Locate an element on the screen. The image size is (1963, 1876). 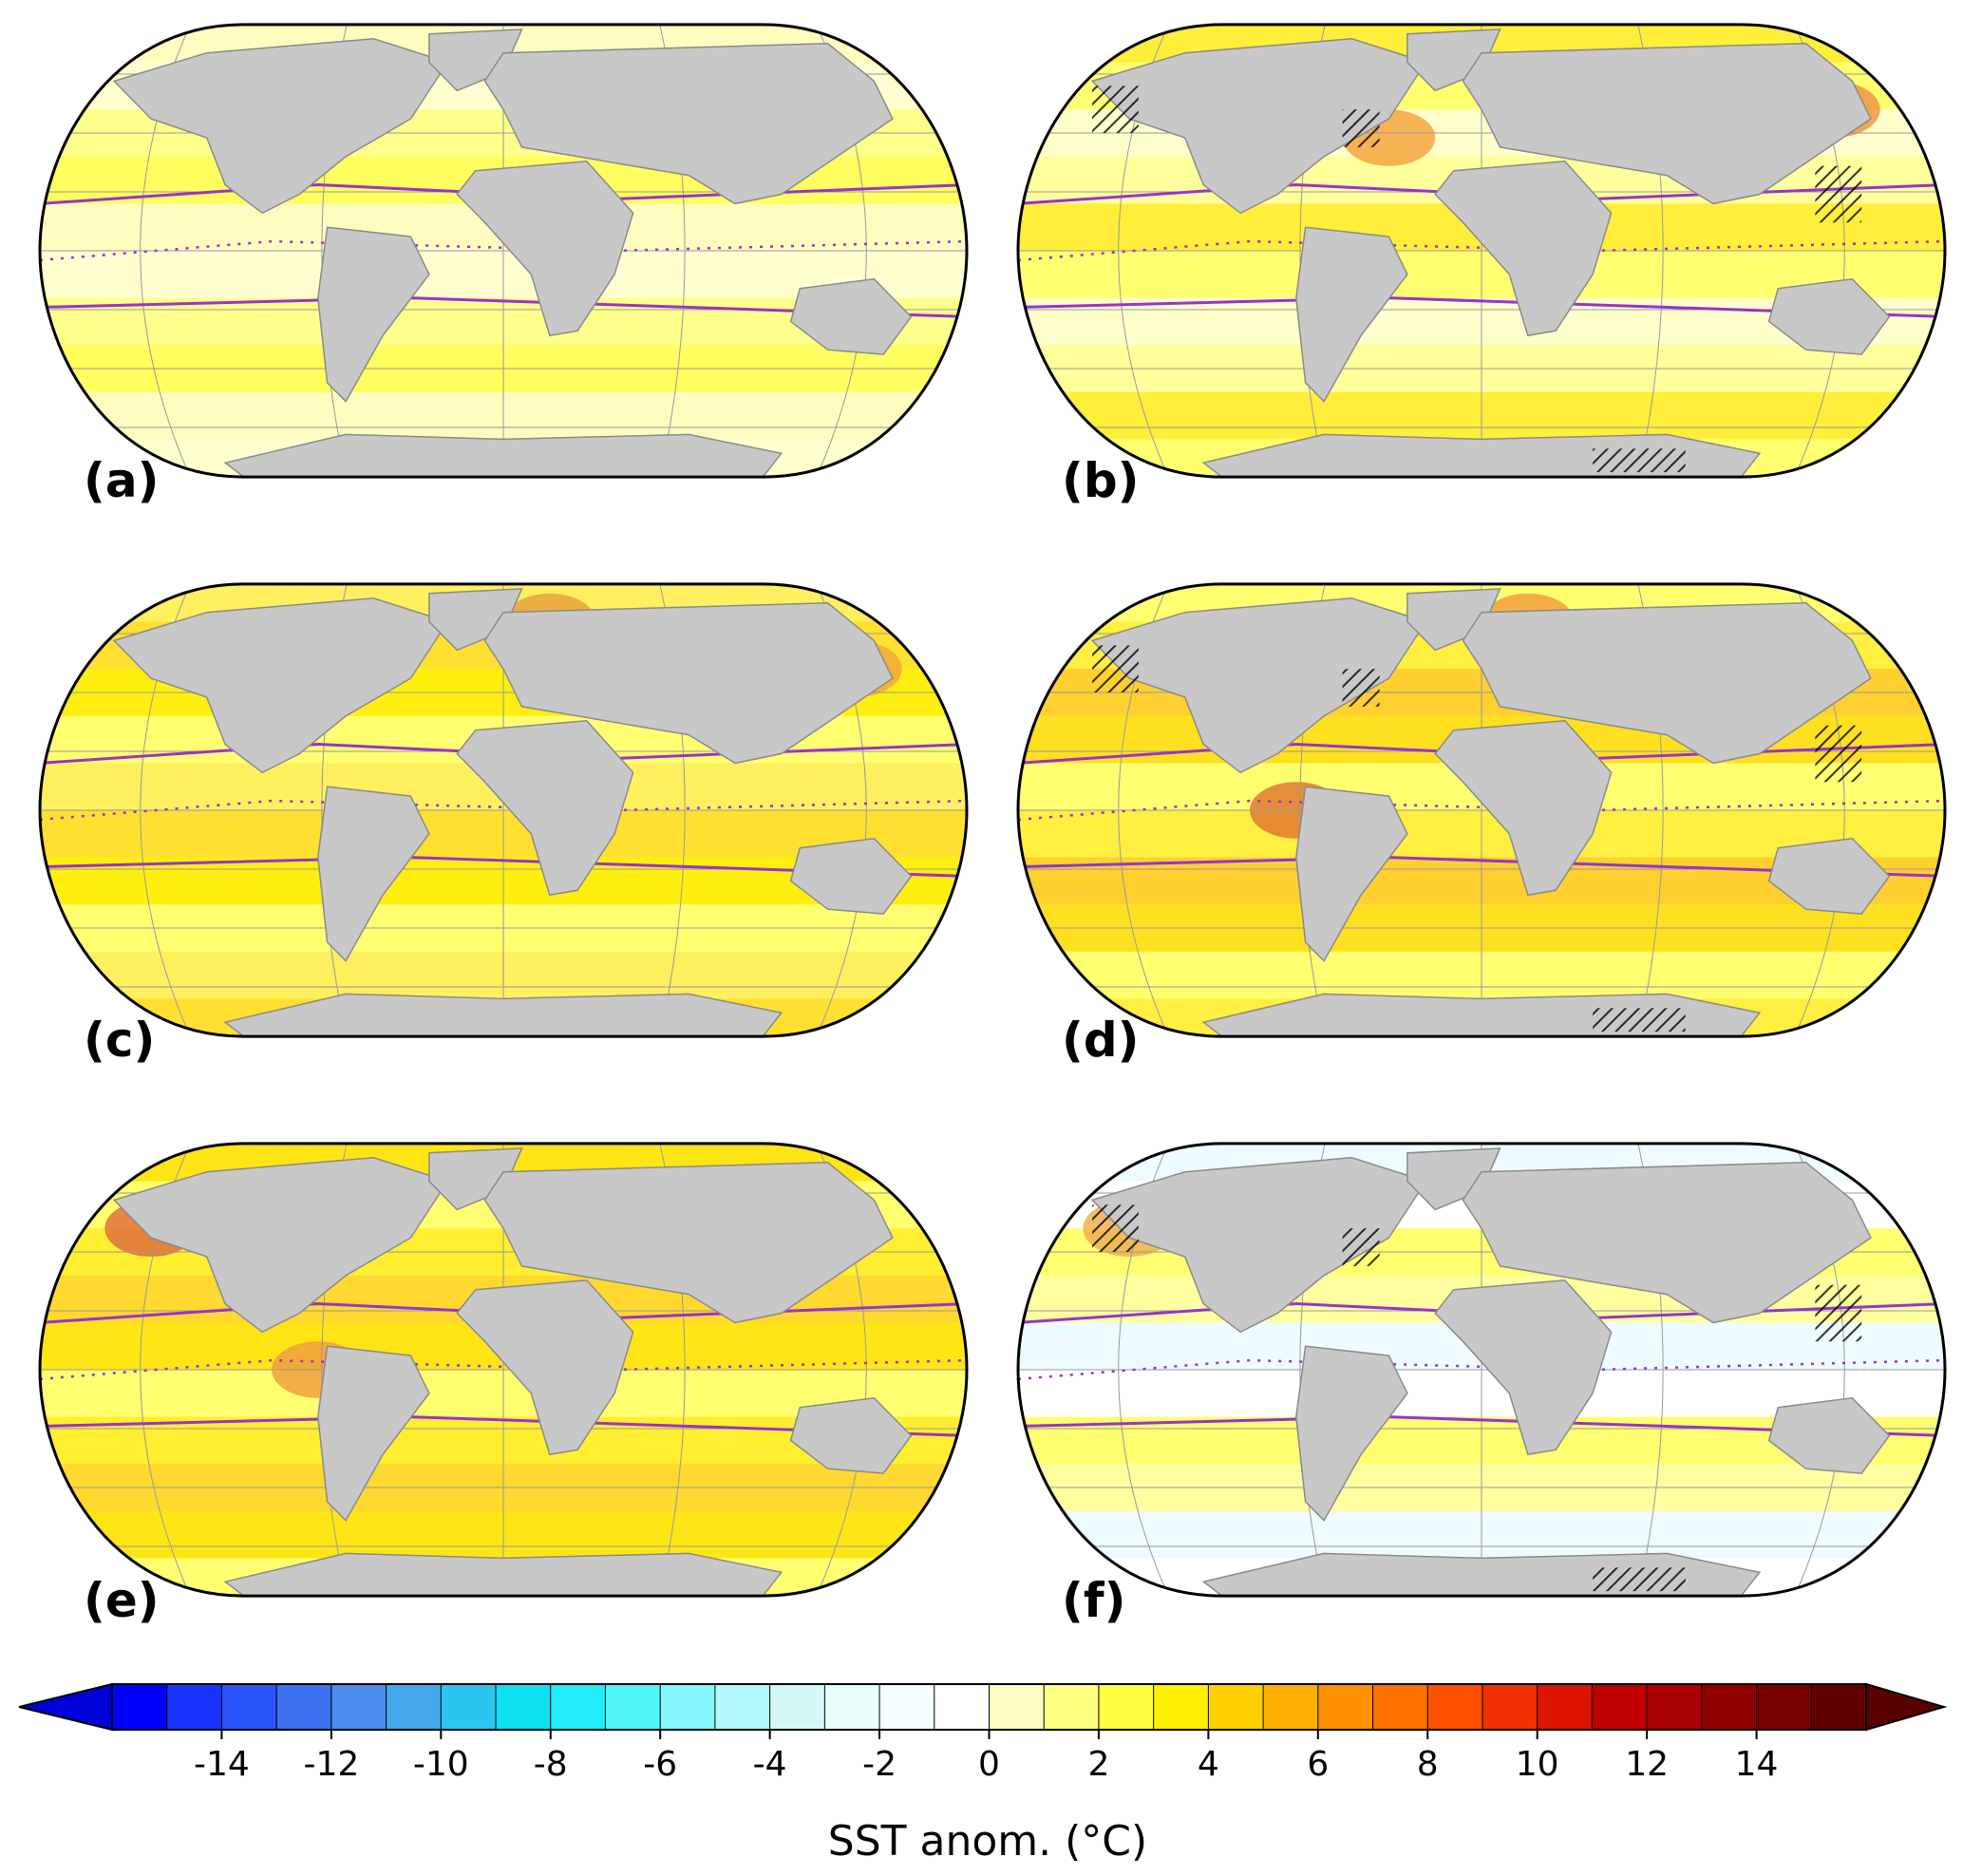
panel-label-e: (e) is located at coordinates (122, 1600).